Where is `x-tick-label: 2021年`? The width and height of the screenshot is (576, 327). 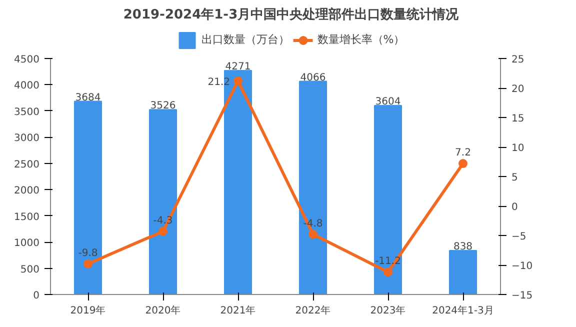
x-tick-label: 2021年 is located at coordinates (238, 310).